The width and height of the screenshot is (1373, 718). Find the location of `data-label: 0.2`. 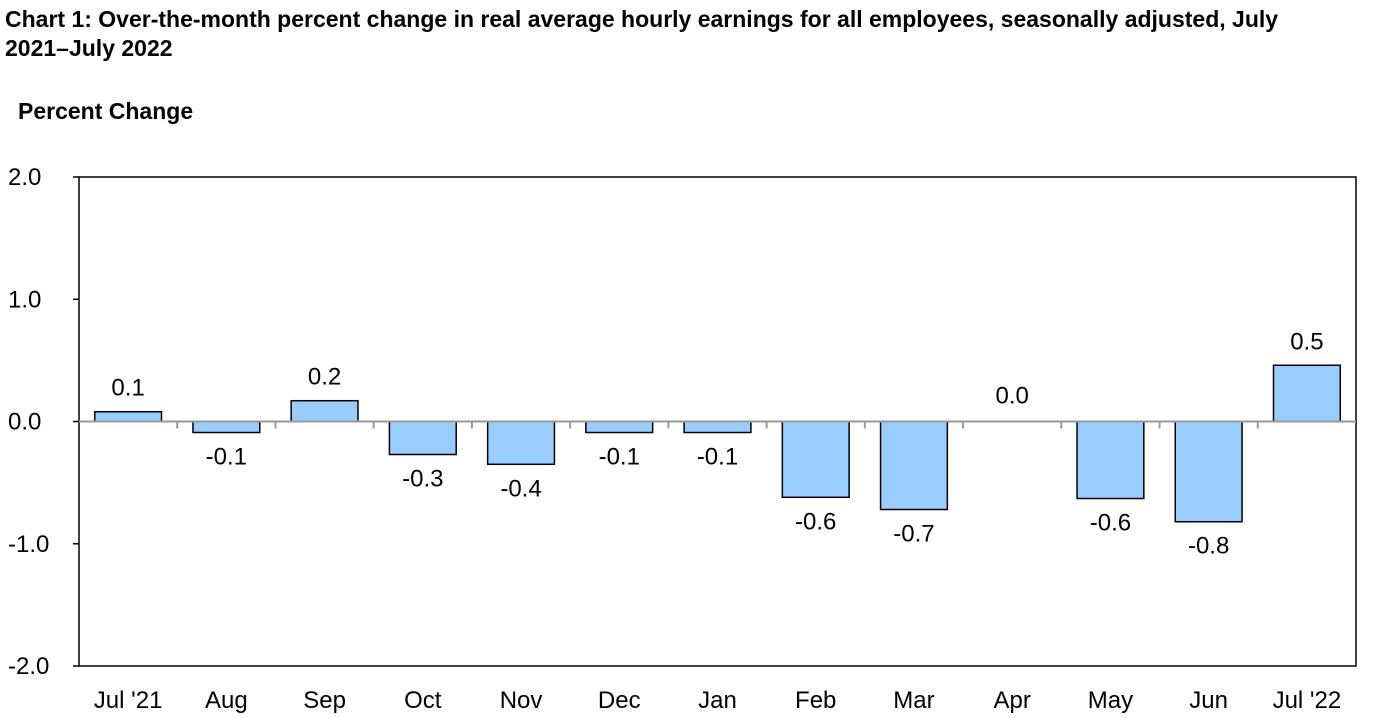

data-label: 0.2 is located at coordinates (324, 377).